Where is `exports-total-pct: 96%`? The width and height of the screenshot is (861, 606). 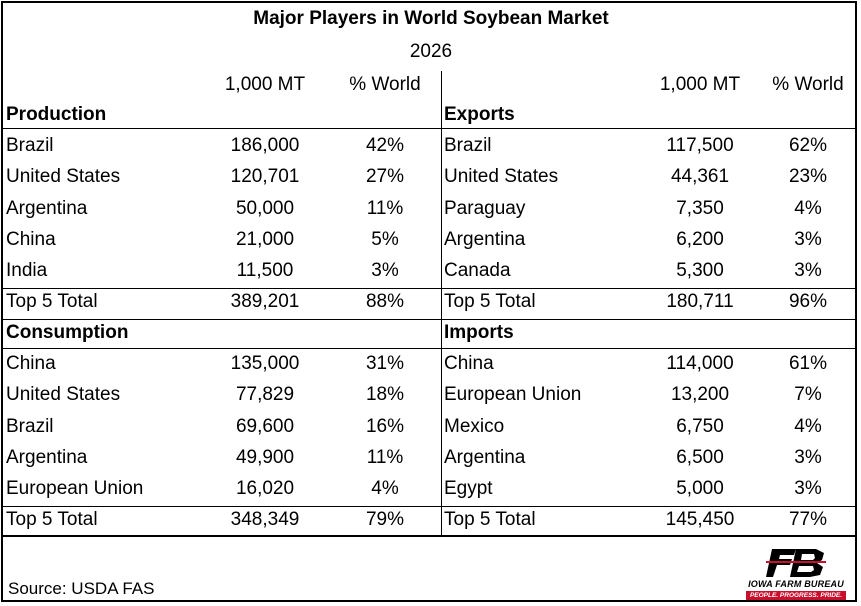 exports-total-pct: 96% is located at coordinates (808, 301).